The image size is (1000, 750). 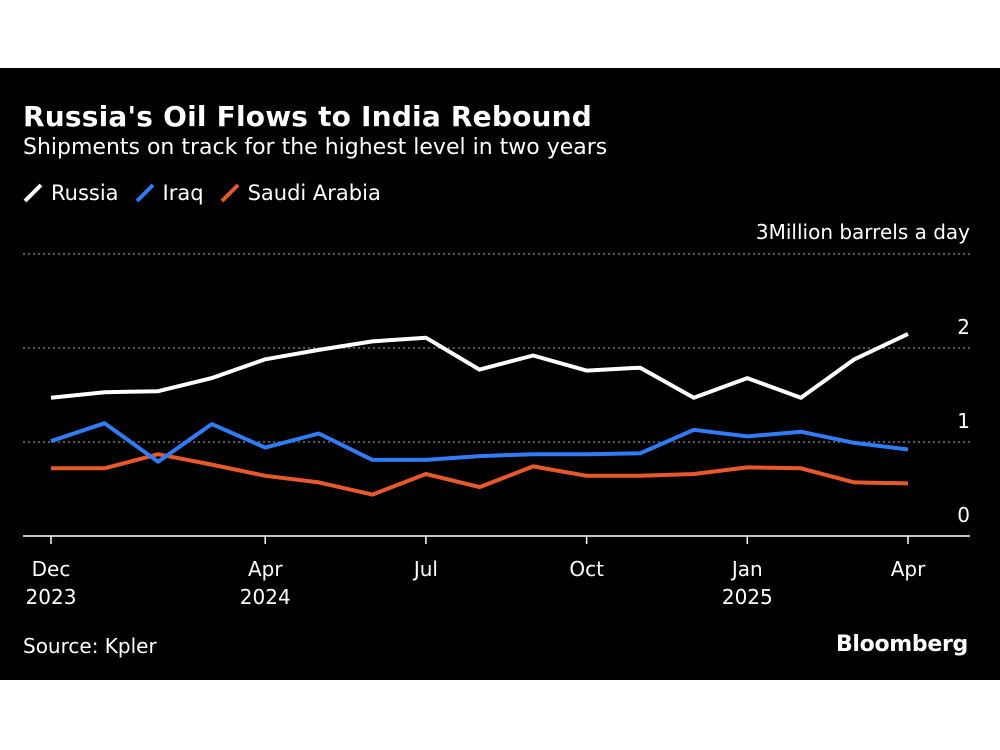 I want to click on legend-swatch-iraq, so click(x=144, y=193).